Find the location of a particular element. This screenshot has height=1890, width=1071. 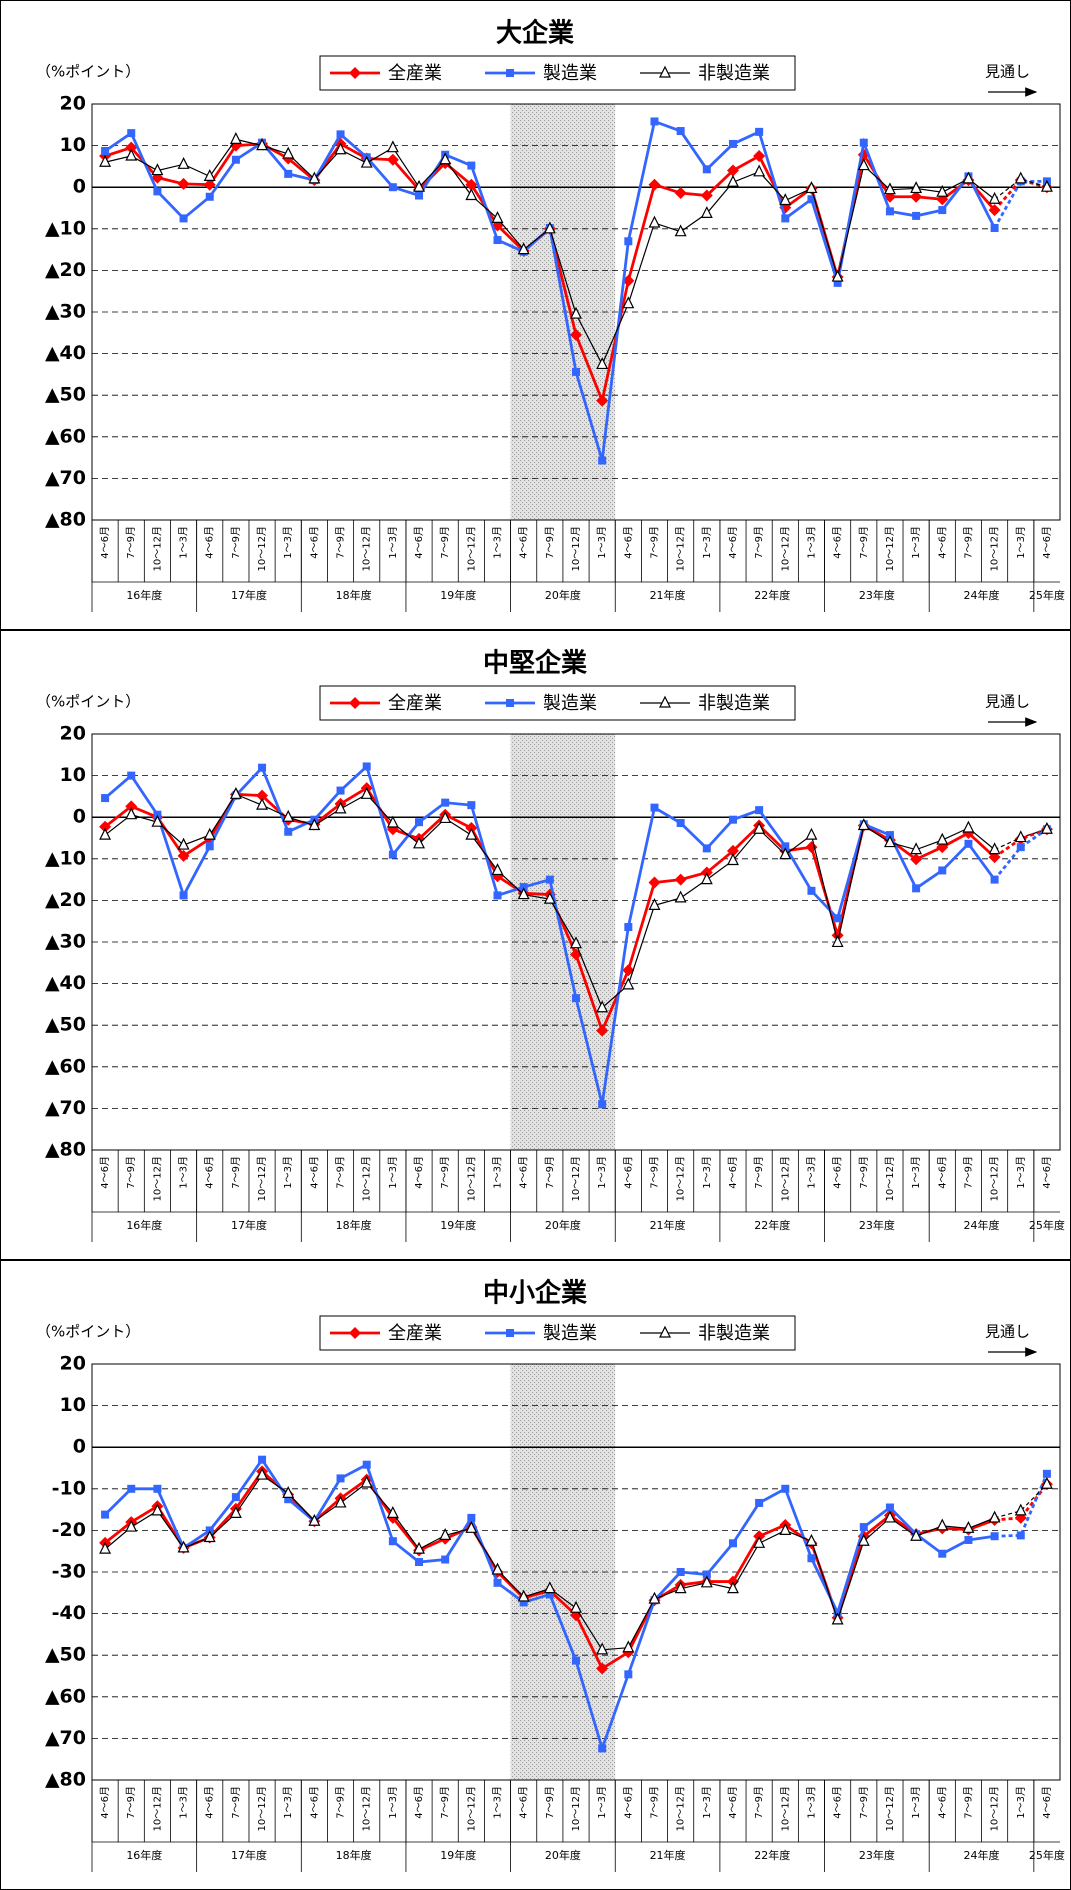

legend-marker is located at coordinates (510, 703).